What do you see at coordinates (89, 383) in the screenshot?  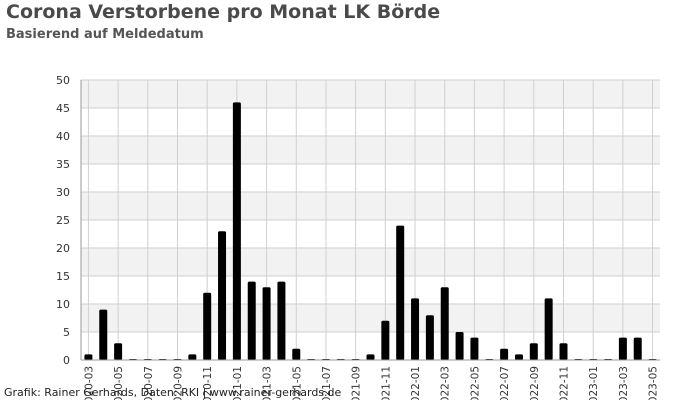 I see `x-tick-label: 2020-03` at bounding box center [89, 383].